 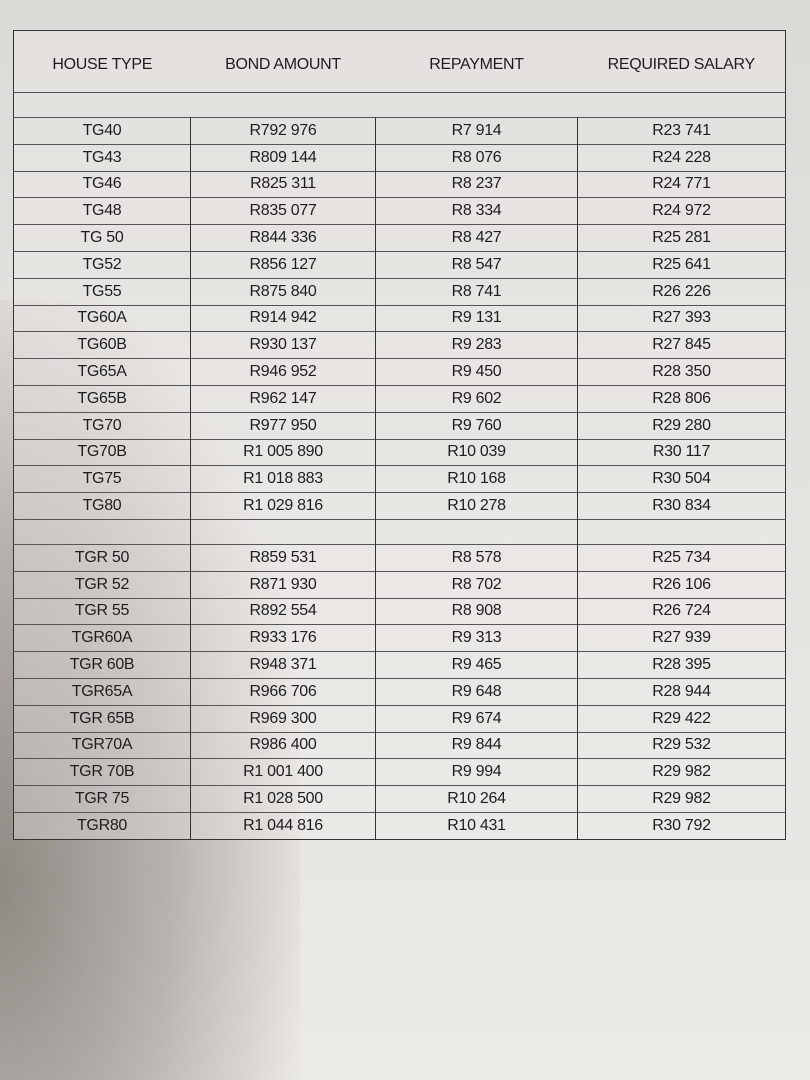 I want to click on house-type-cell: TG43, so click(x=102, y=157).